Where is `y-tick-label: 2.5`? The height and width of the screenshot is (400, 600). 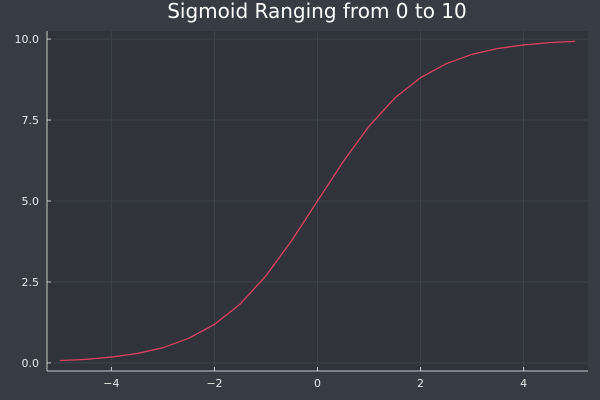 y-tick-label: 2.5 is located at coordinates (31, 282).